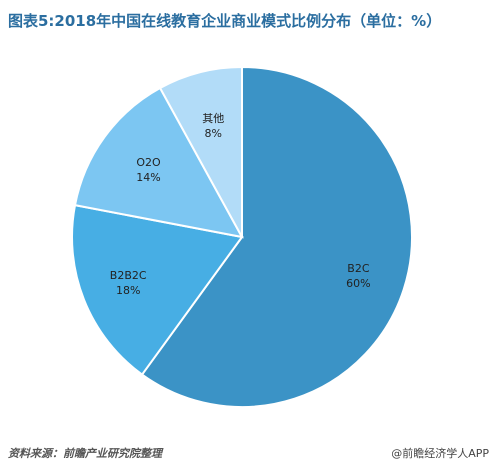 Image resolution: width=495 pixels, height=472 pixels. What do you see at coordinates (213, 133) in the screenshot?
I see `slice-value-其他: 8%` at bounding box center [213, 133].